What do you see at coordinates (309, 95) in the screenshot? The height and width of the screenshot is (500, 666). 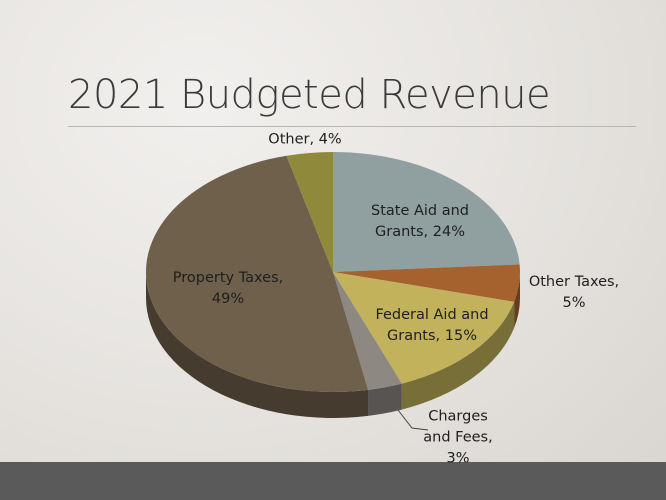 I see `slide-title: 2021 Budgeted Revenue` at bounding box center [309, 95].